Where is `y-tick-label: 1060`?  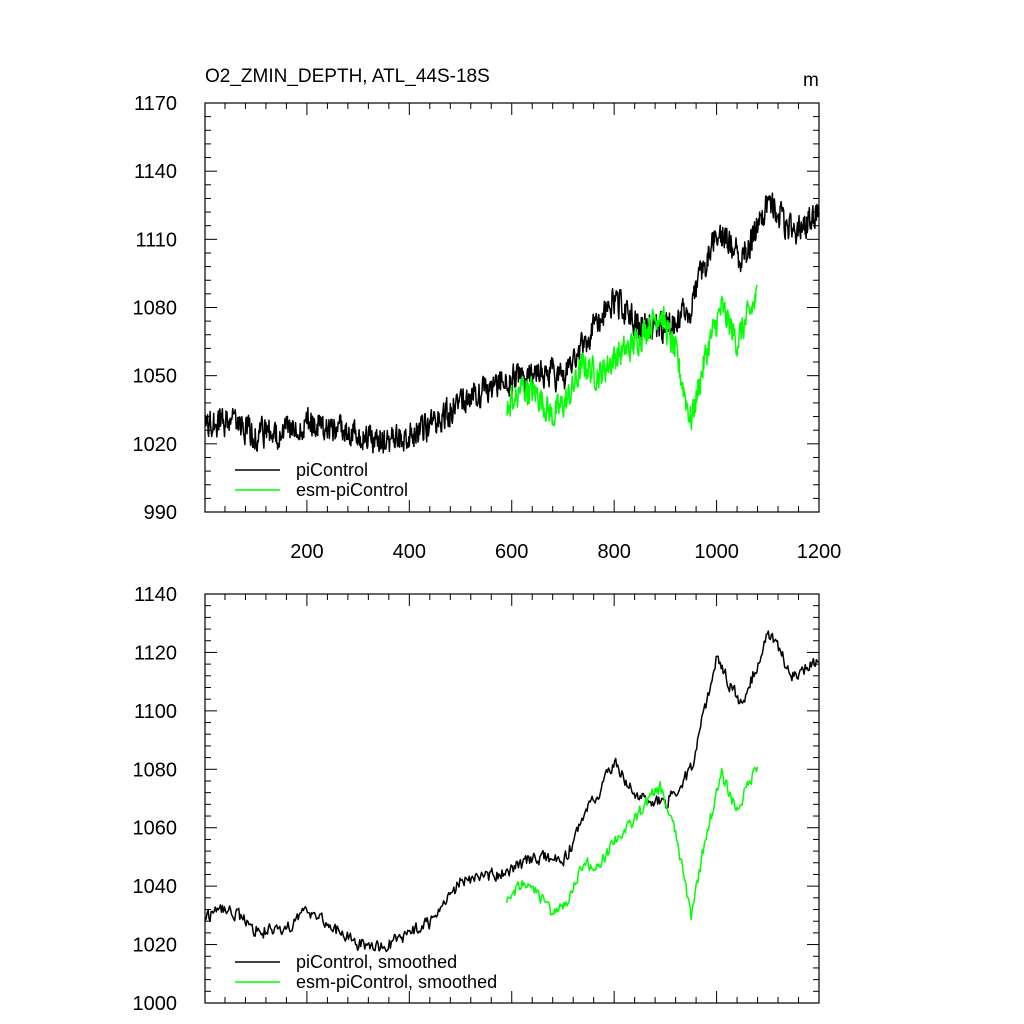 y-tick-label: 1060 is located at coordinates (155, 829).